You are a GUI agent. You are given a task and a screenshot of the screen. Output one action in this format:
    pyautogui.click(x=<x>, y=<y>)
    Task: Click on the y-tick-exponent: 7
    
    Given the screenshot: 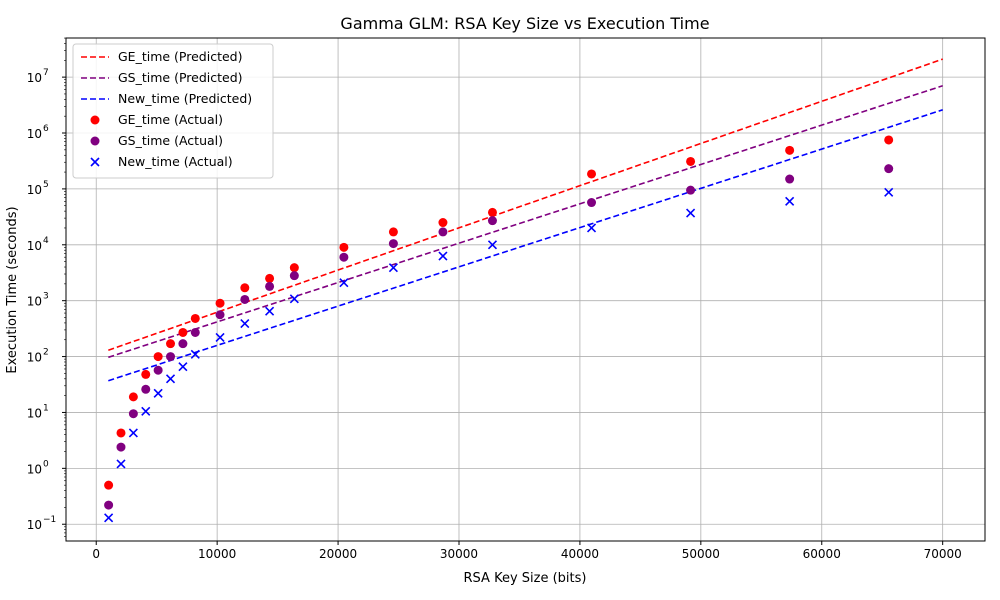 What is the action you would take?
    pyautogui.click(x=46, y=73)
    